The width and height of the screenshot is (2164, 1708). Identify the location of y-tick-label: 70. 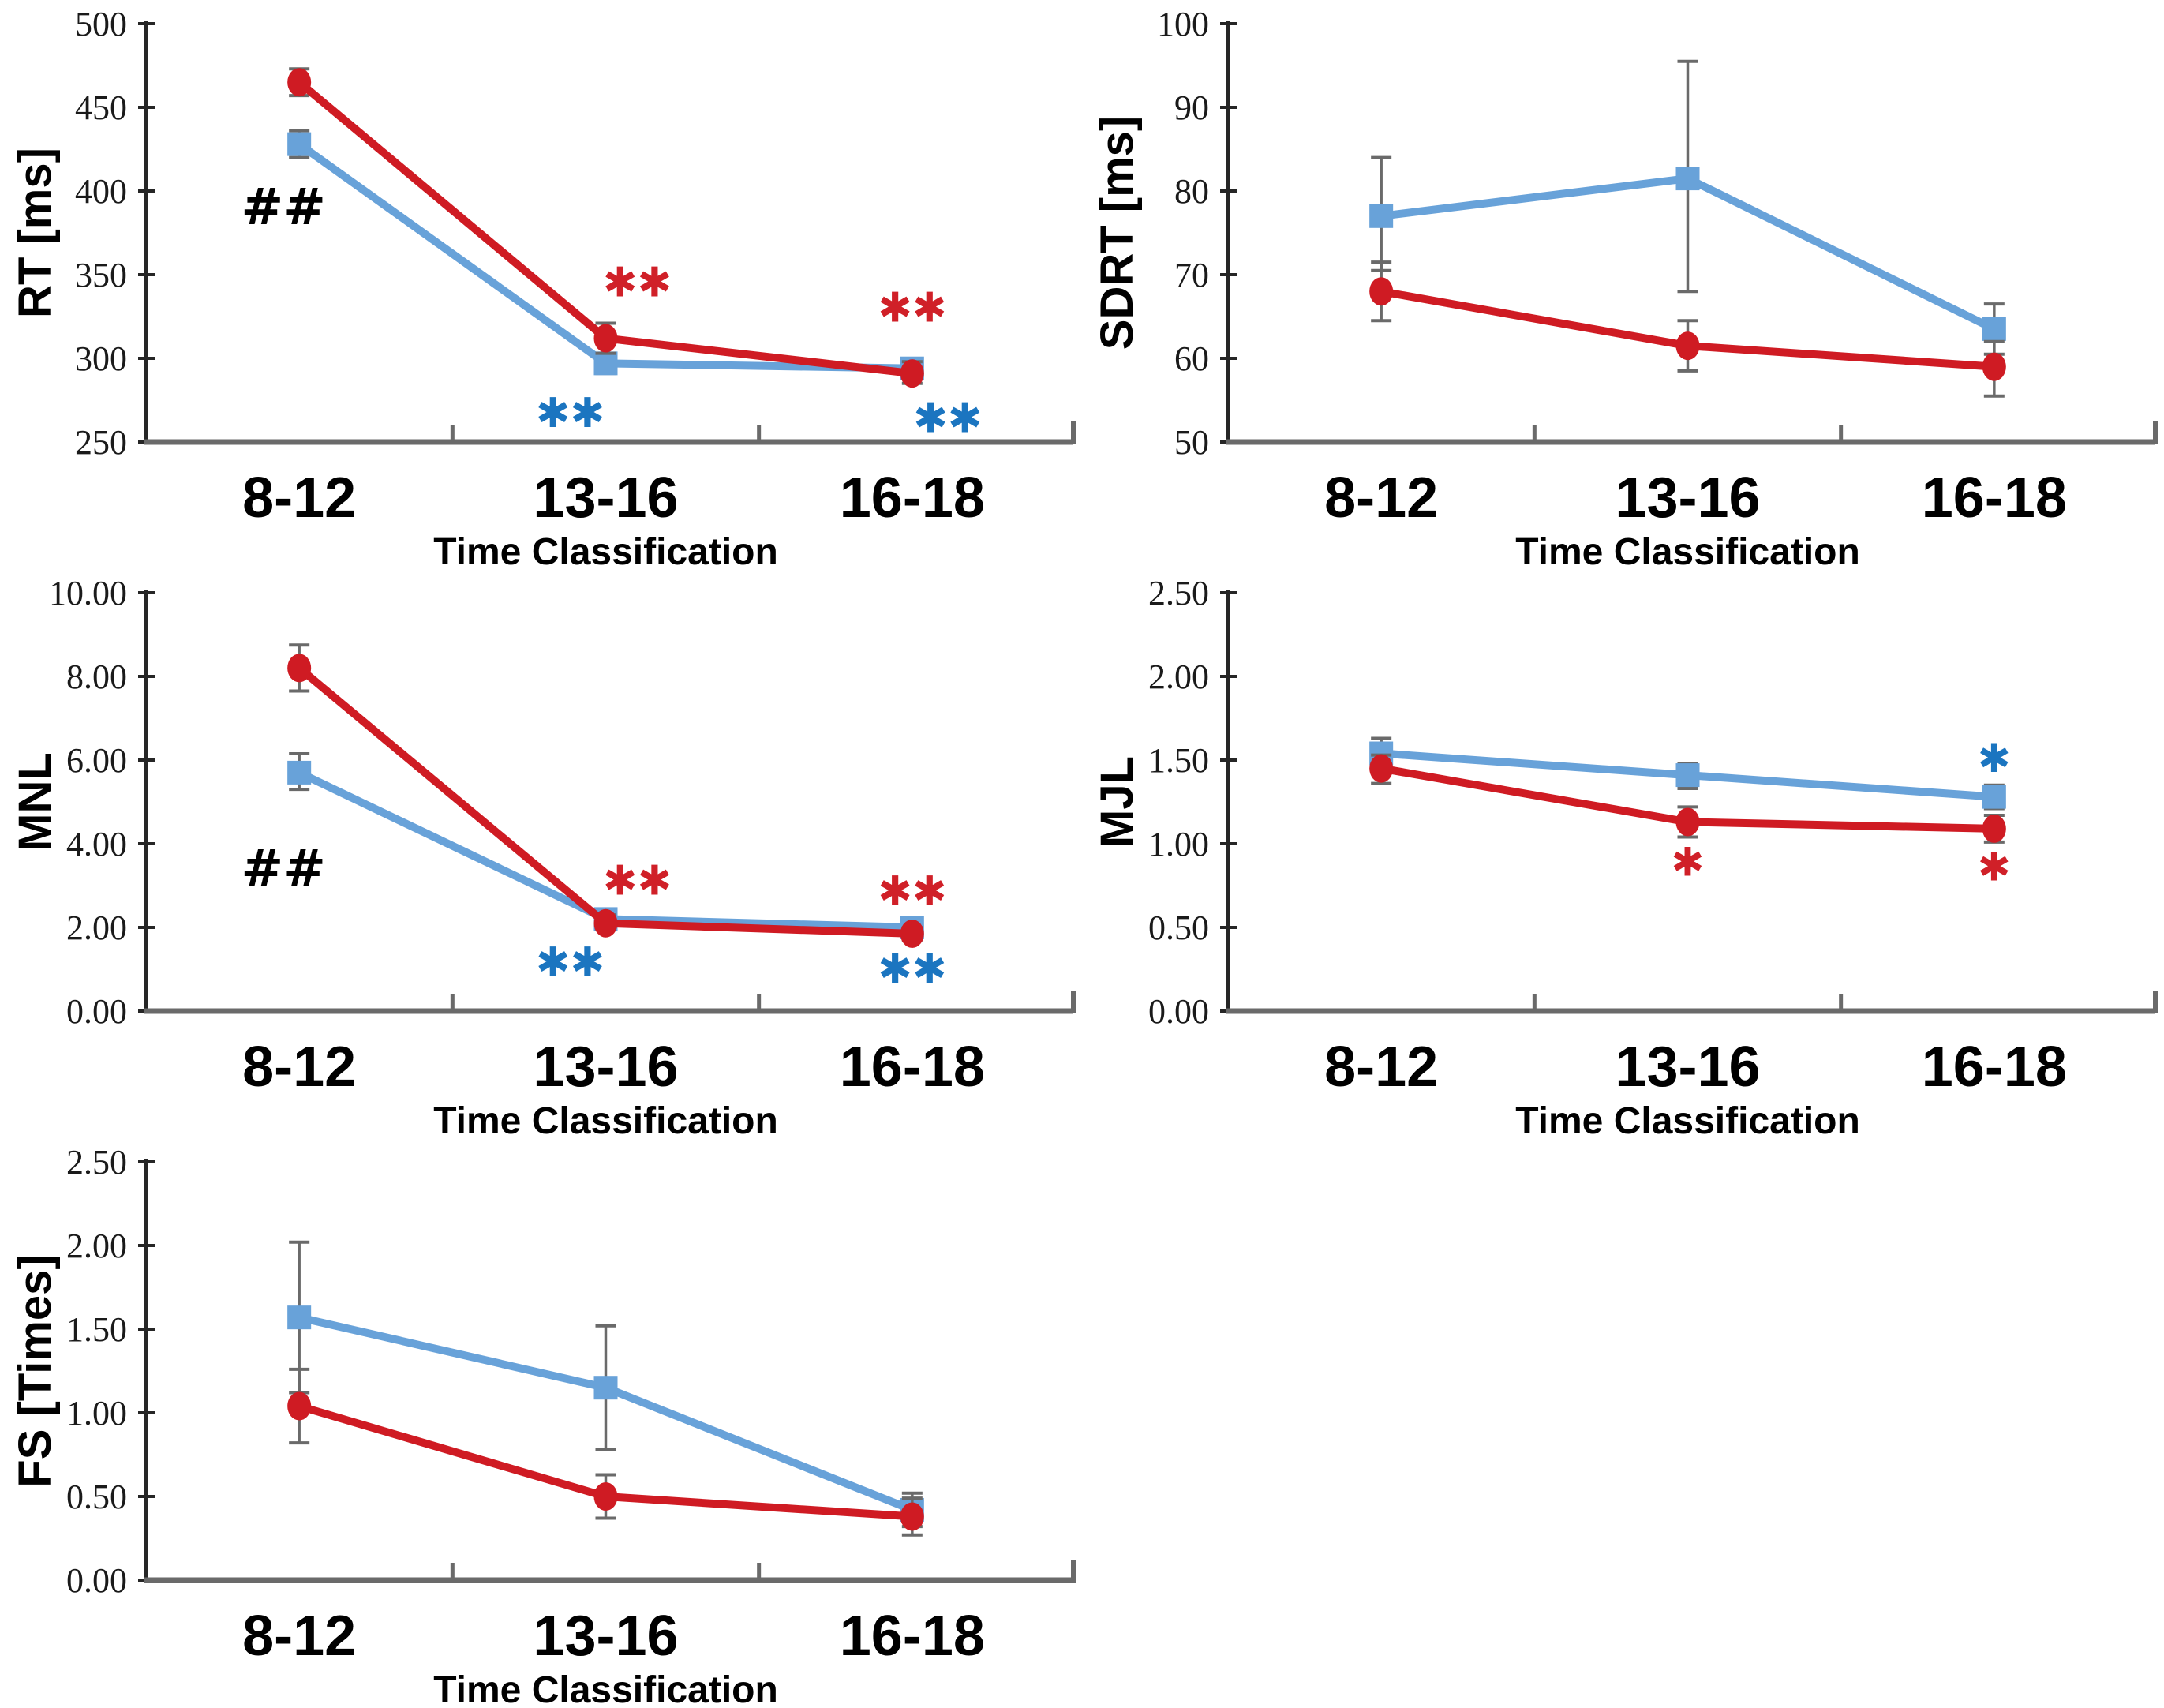
(1191, 275).